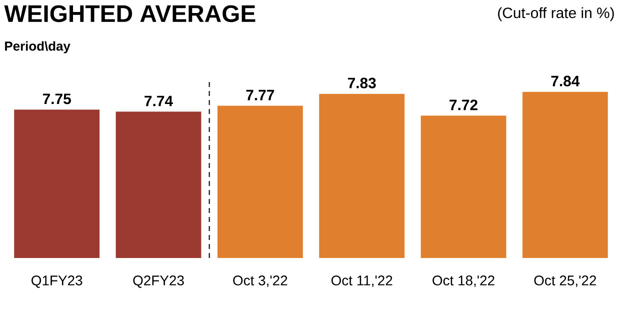  Describe the element at coordinates (464, 105) in the screenshot. I see `data-label: 7.72` at that location.